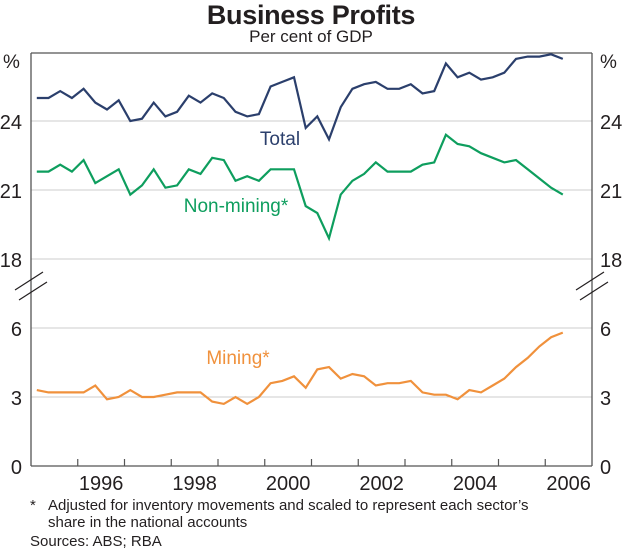 The image size is (622, 553). I want to click on y-tick-label-right: 6, so click(605, 330).